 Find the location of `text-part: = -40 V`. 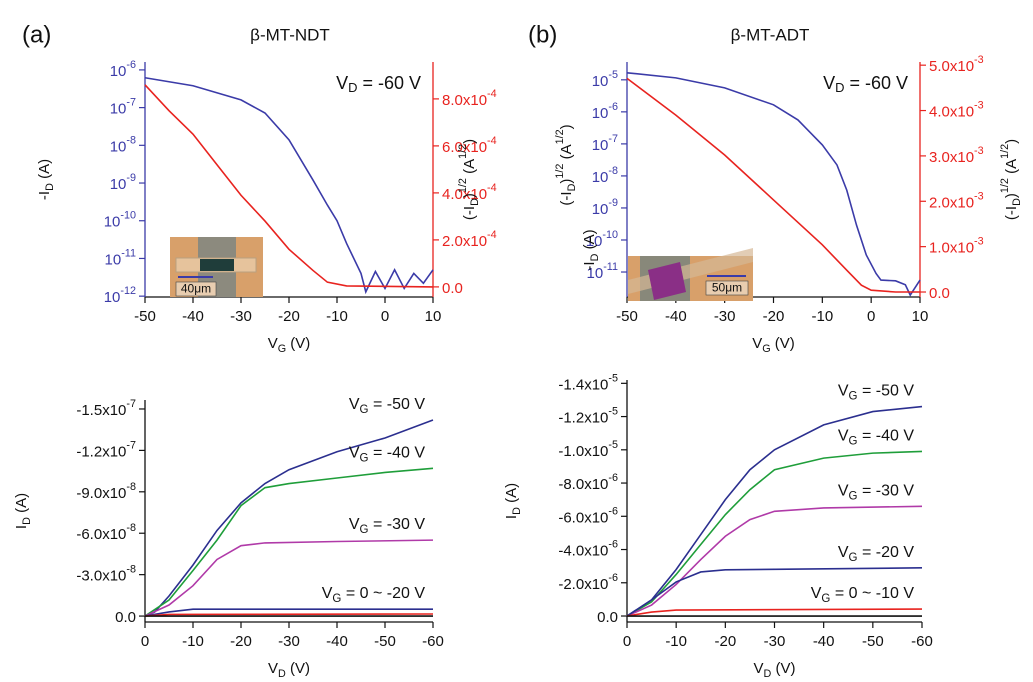

text-part: = -40 V is located at coordinates (886, 436).